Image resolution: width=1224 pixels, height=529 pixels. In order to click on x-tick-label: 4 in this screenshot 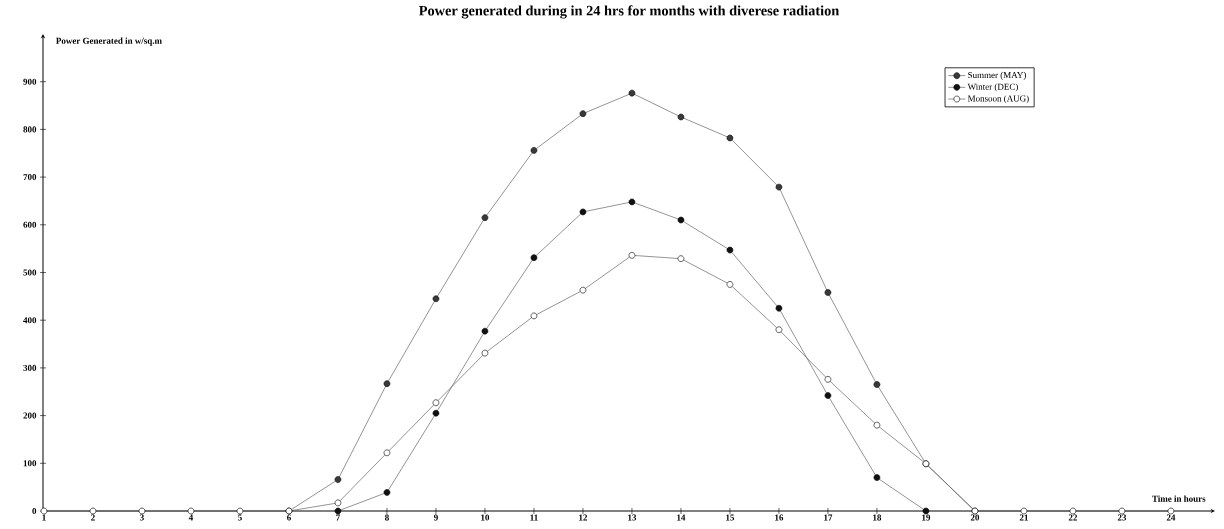, I will do `click(191, 517)`.